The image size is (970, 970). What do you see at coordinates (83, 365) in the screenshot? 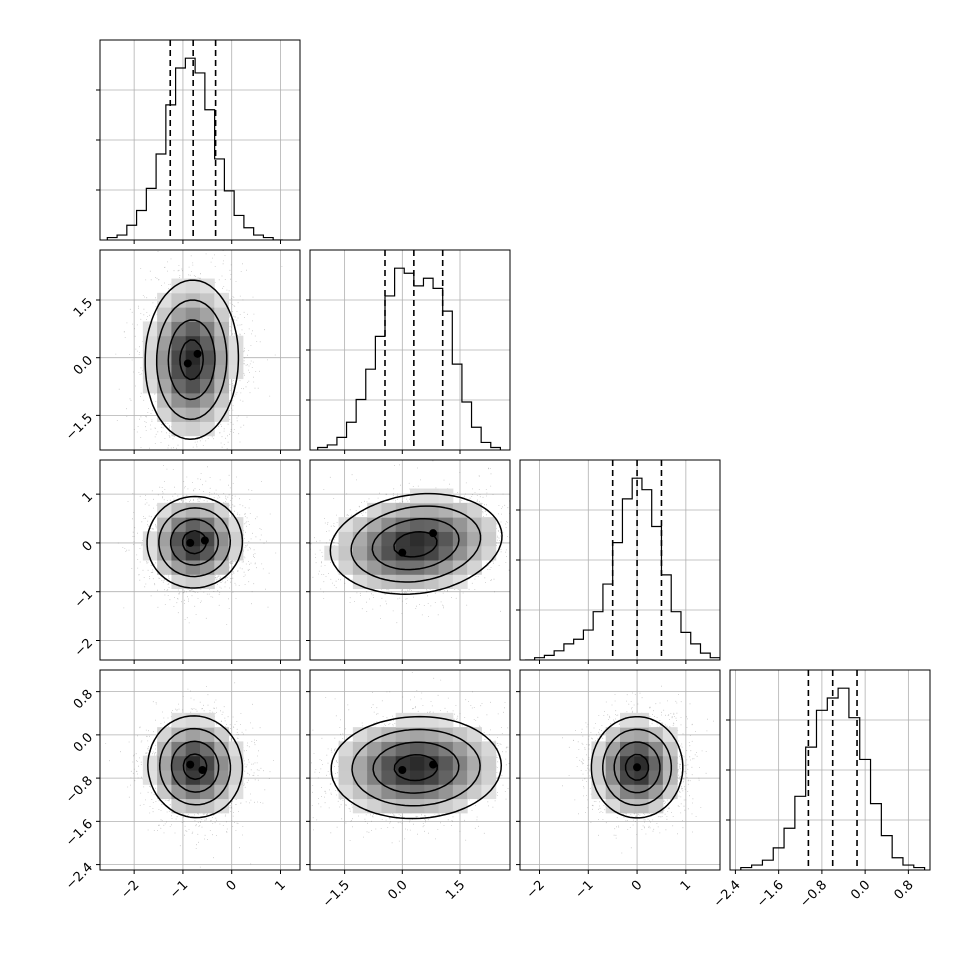
I see `y-tick-label: 0.0` at bounding box center [83, 365].